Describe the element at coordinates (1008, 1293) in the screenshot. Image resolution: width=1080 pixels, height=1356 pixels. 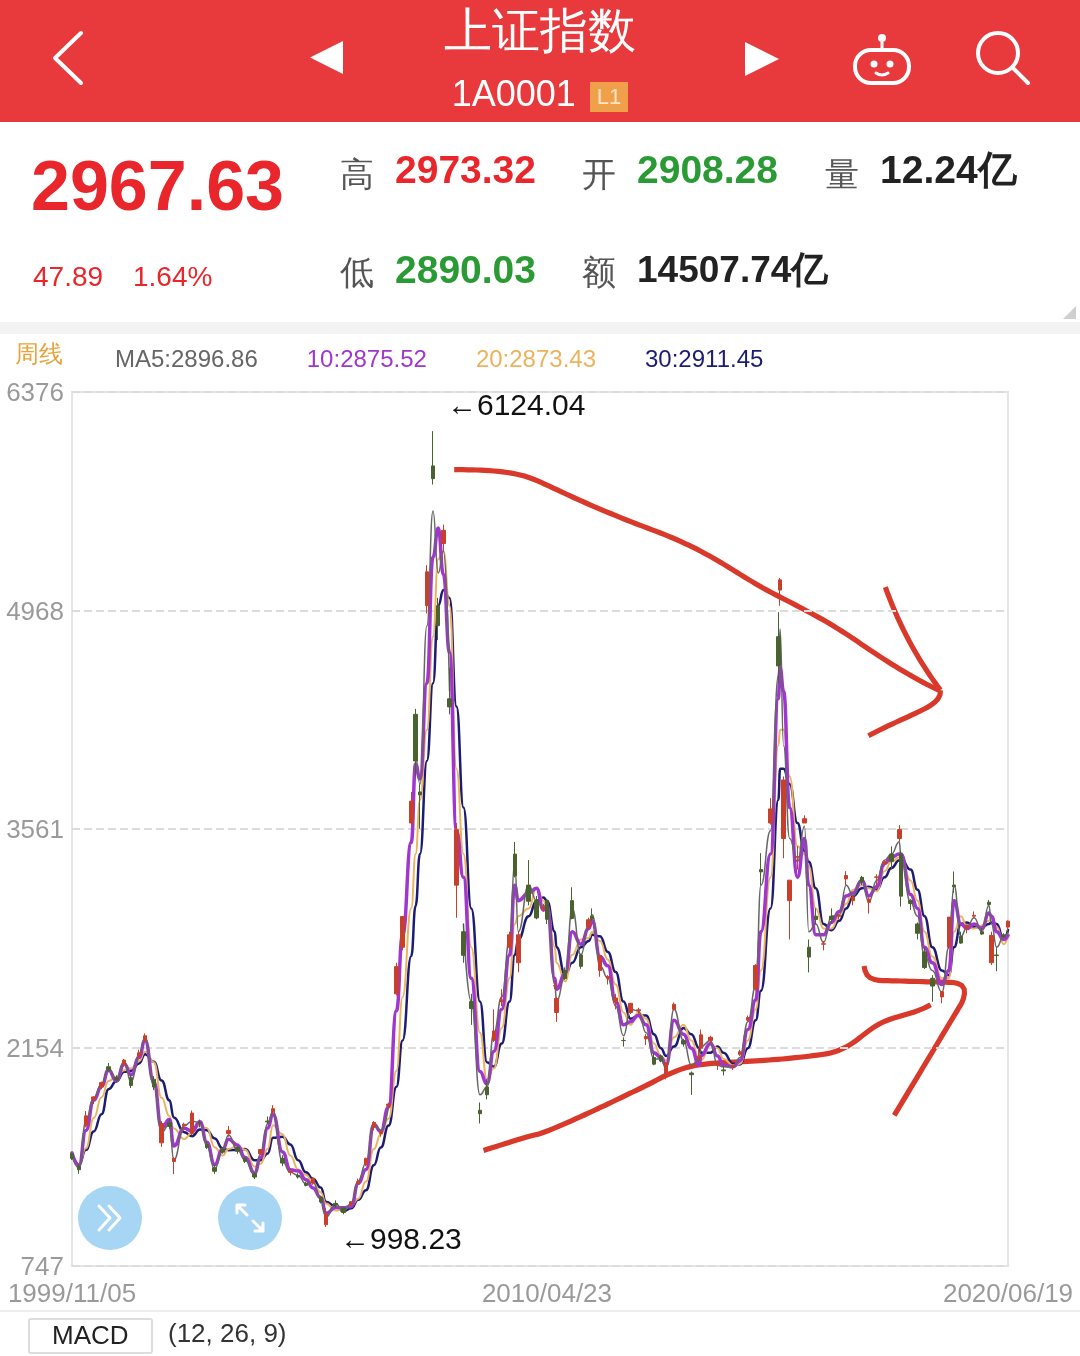
I see `x-tick-label: 2020/06/19` at that location.